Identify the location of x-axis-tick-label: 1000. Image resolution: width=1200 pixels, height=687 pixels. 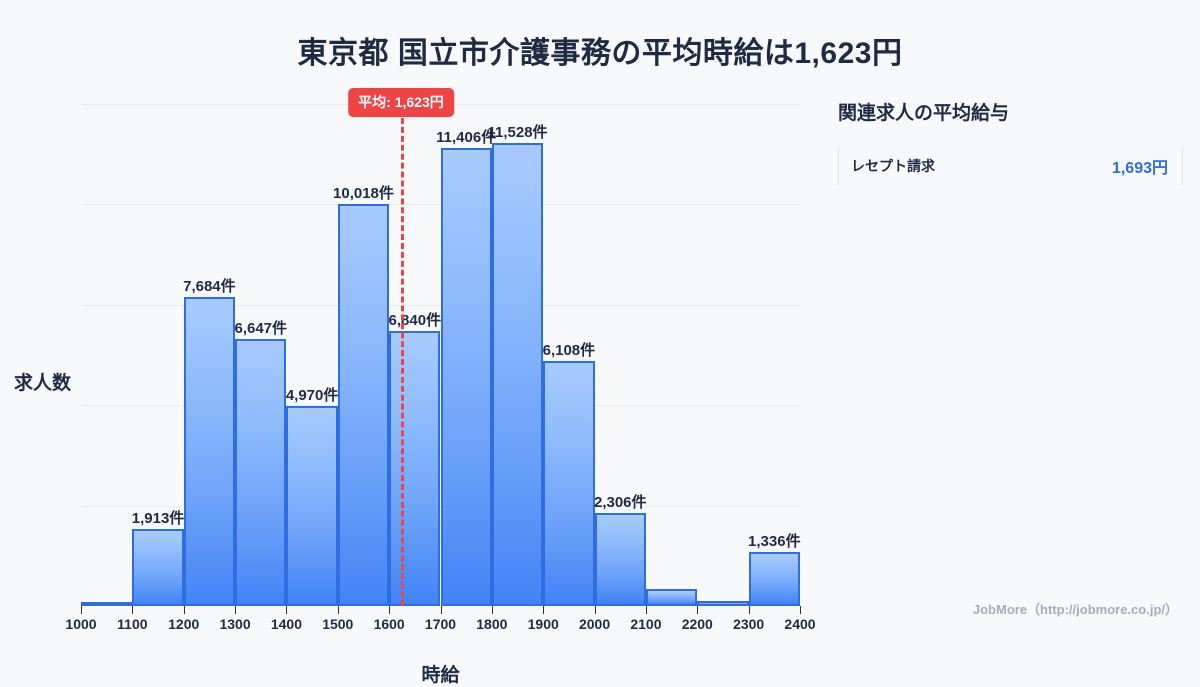
(81, 624).